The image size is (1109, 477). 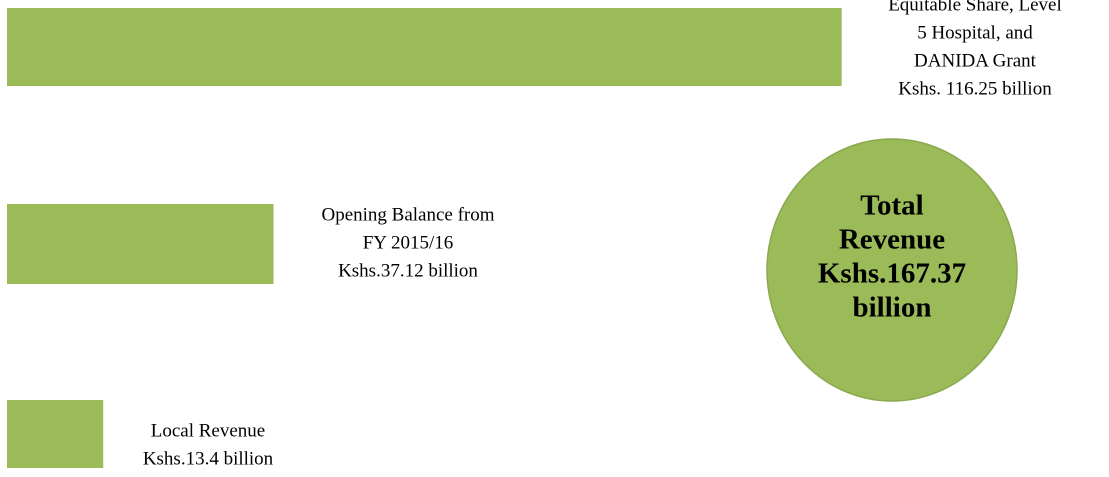 What do you see at coordinates (975, 88) in the screenshot?
I see `bar-value-label: Kshs. 116.25 billion` at bounding box center [975, 88].